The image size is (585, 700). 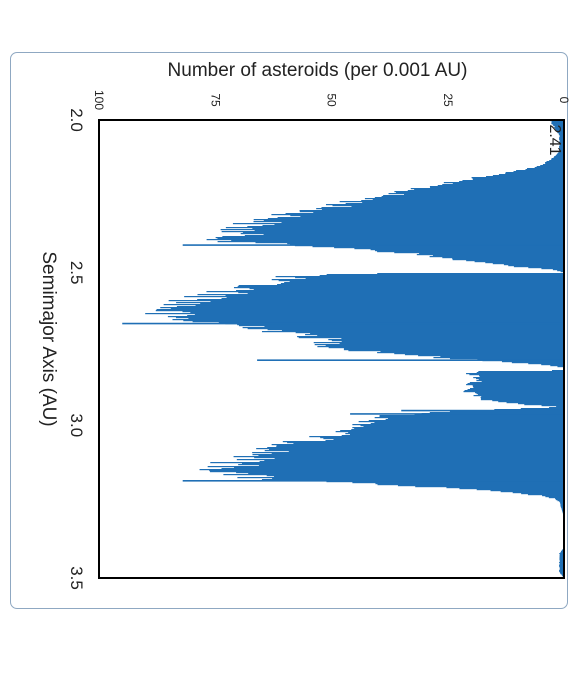 What do you see at coordinates (215, 100) in the screenshot?
I see `y-tick-label: 75` at bounding box center [215, 100].